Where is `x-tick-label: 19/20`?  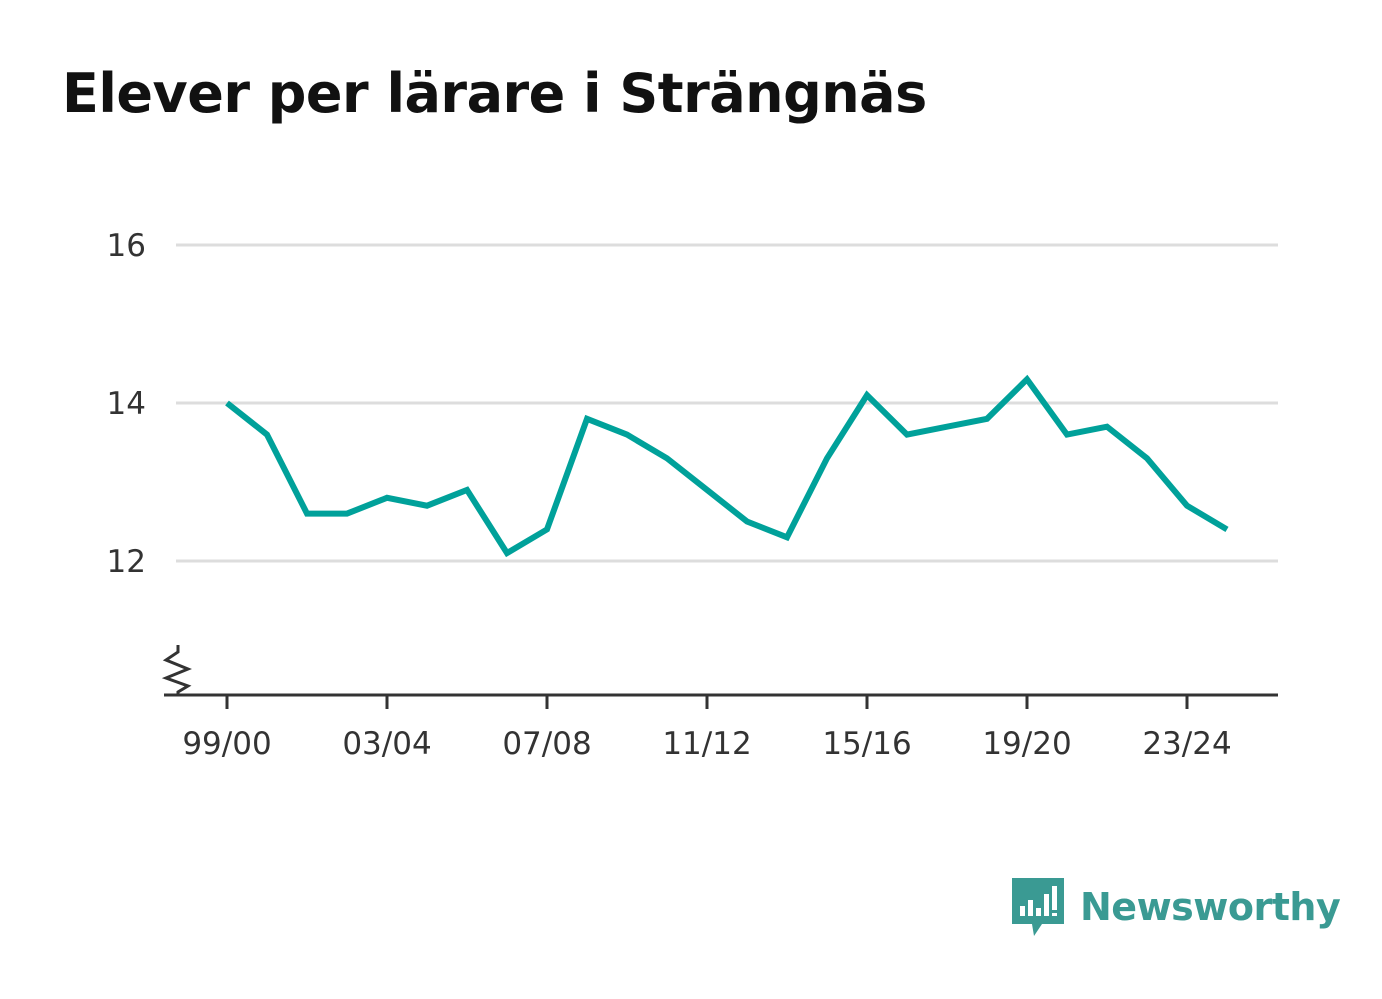
x-tick-label: 19/20 is located at coordinates (1026, 744).